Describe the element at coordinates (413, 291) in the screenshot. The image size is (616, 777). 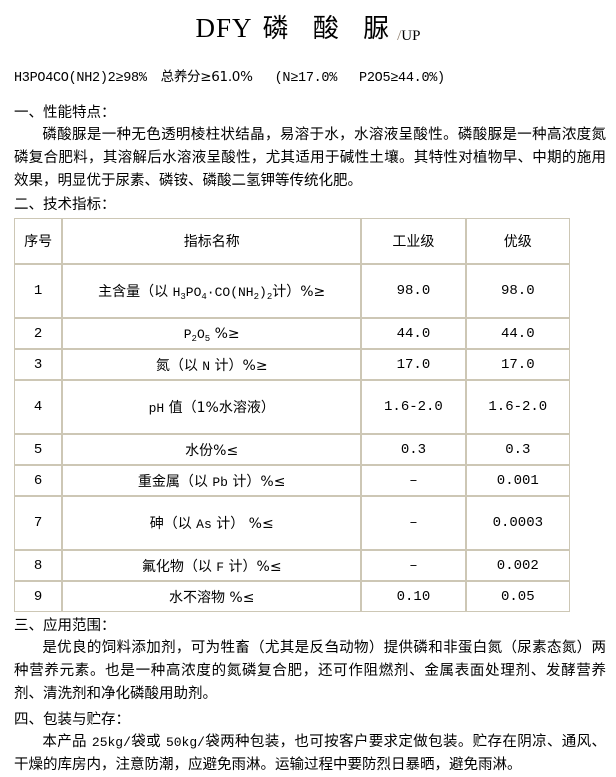
I see `cell-industrial-value: 98.0` at that location.